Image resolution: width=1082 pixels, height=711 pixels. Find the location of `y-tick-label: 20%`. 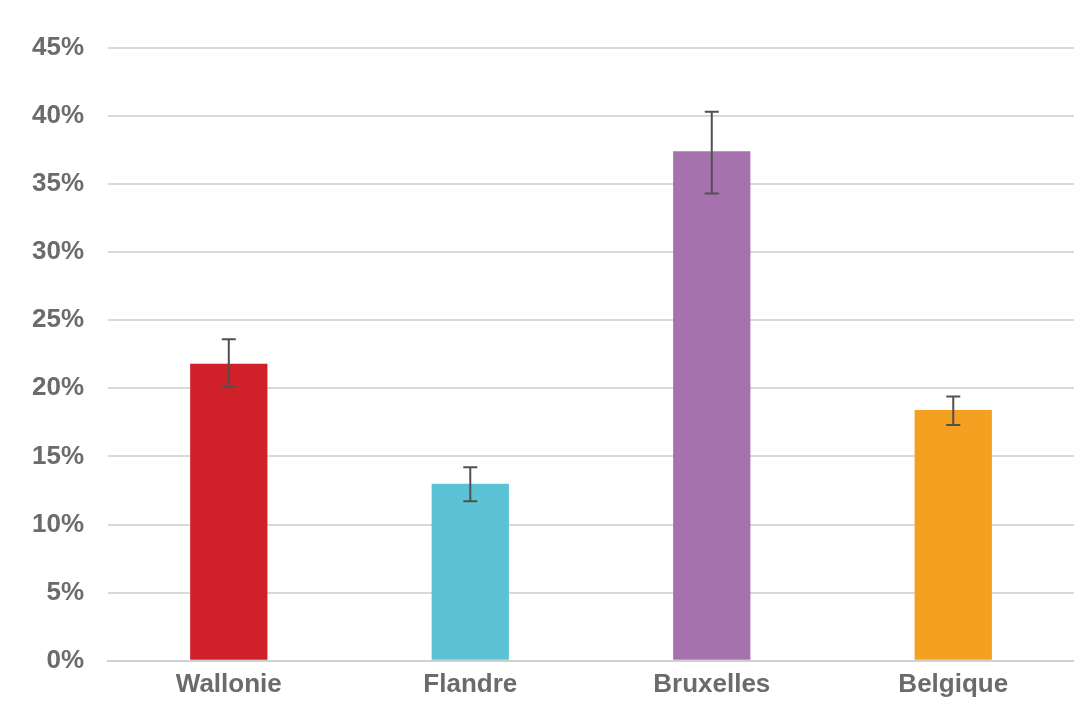

y-tick-label: 20% is located at coordinates (58, 386).